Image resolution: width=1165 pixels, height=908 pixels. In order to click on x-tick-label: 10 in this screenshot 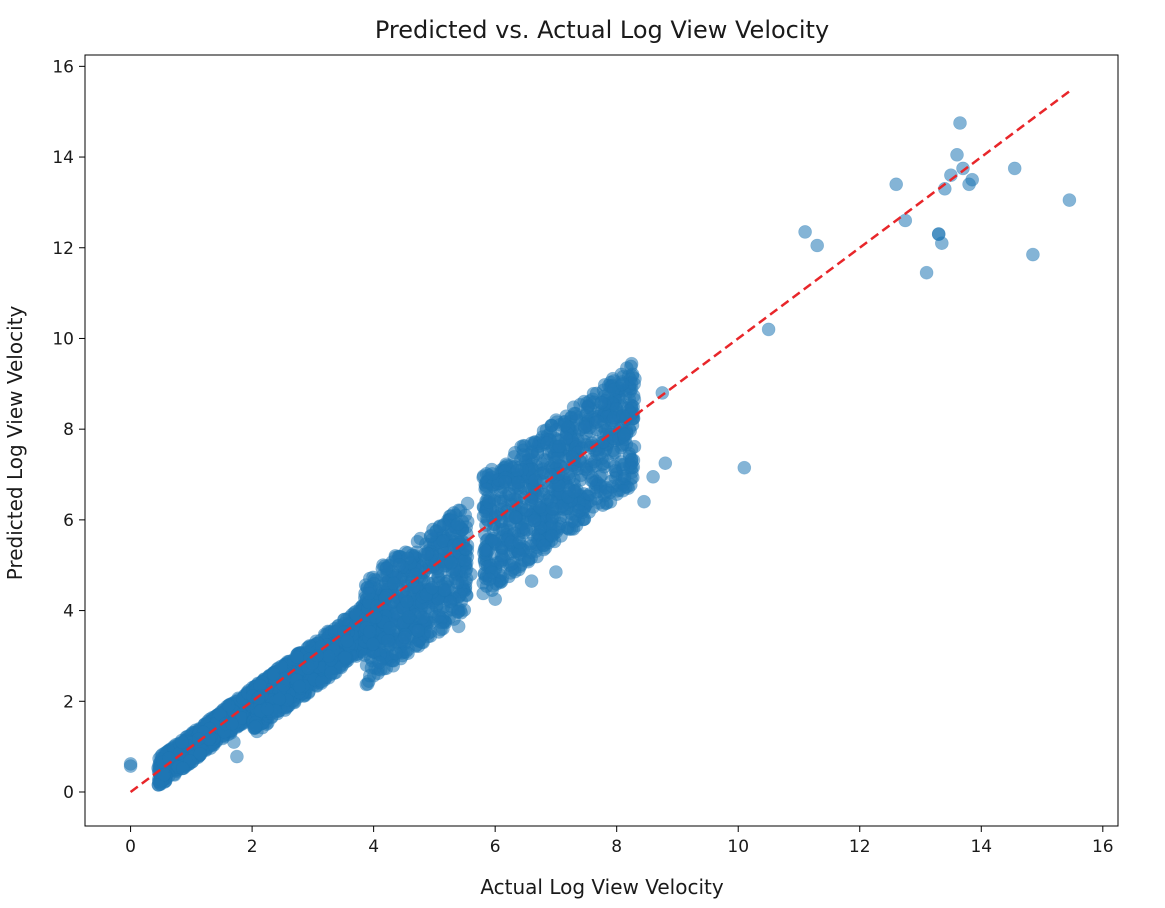, I will do `click(738, 847)`.